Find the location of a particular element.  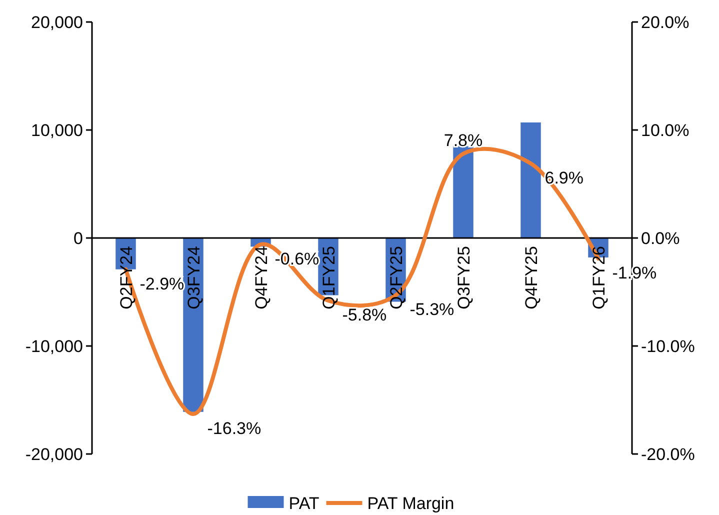

x-tick-label: Q3FY24 is located at coordinates (194, 278).